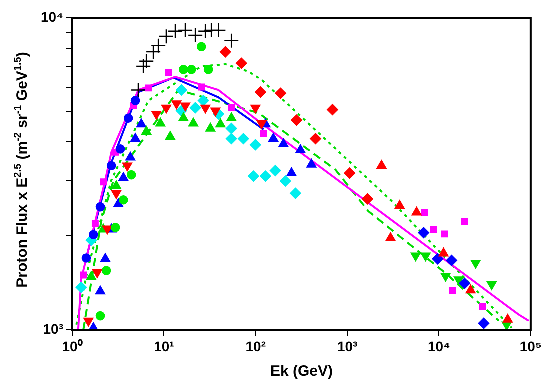  Describe the element at coordinates (439, 346) in the screenshot. I see `x-tick-label: 10⁴` at that location.